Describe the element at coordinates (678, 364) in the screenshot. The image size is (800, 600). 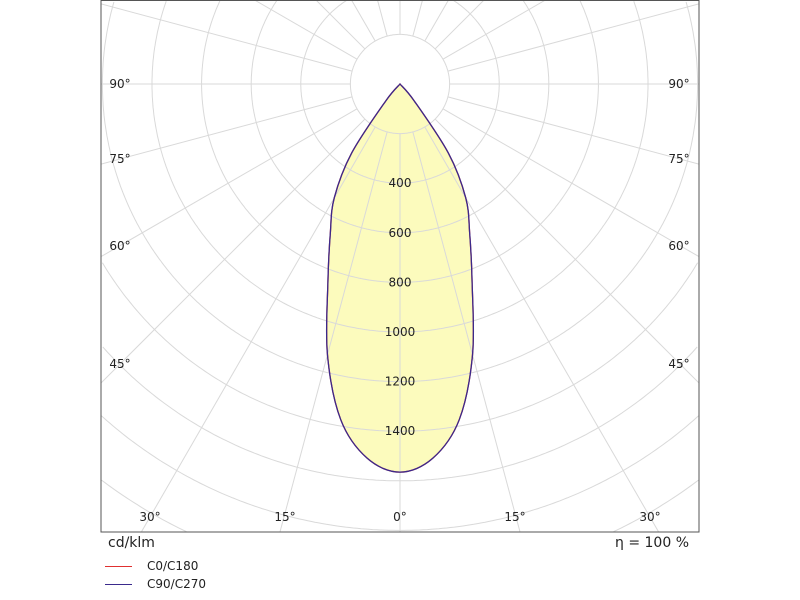
I see `angle-label-right: 45°` at that location.